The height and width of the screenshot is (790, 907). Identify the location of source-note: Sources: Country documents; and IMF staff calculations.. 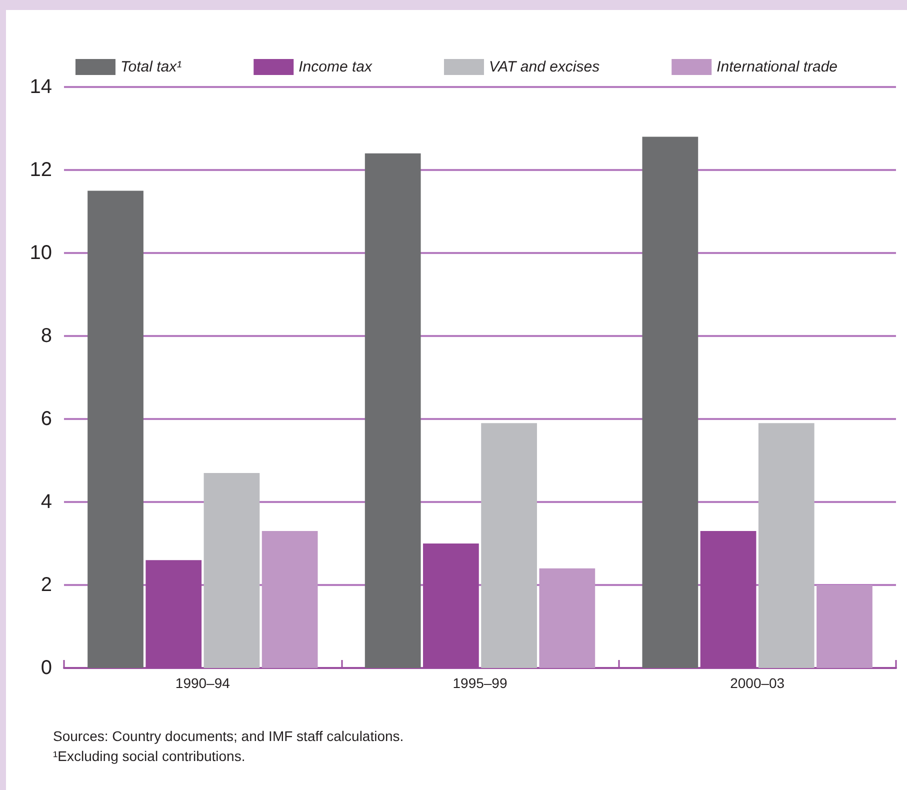
(228, 736).